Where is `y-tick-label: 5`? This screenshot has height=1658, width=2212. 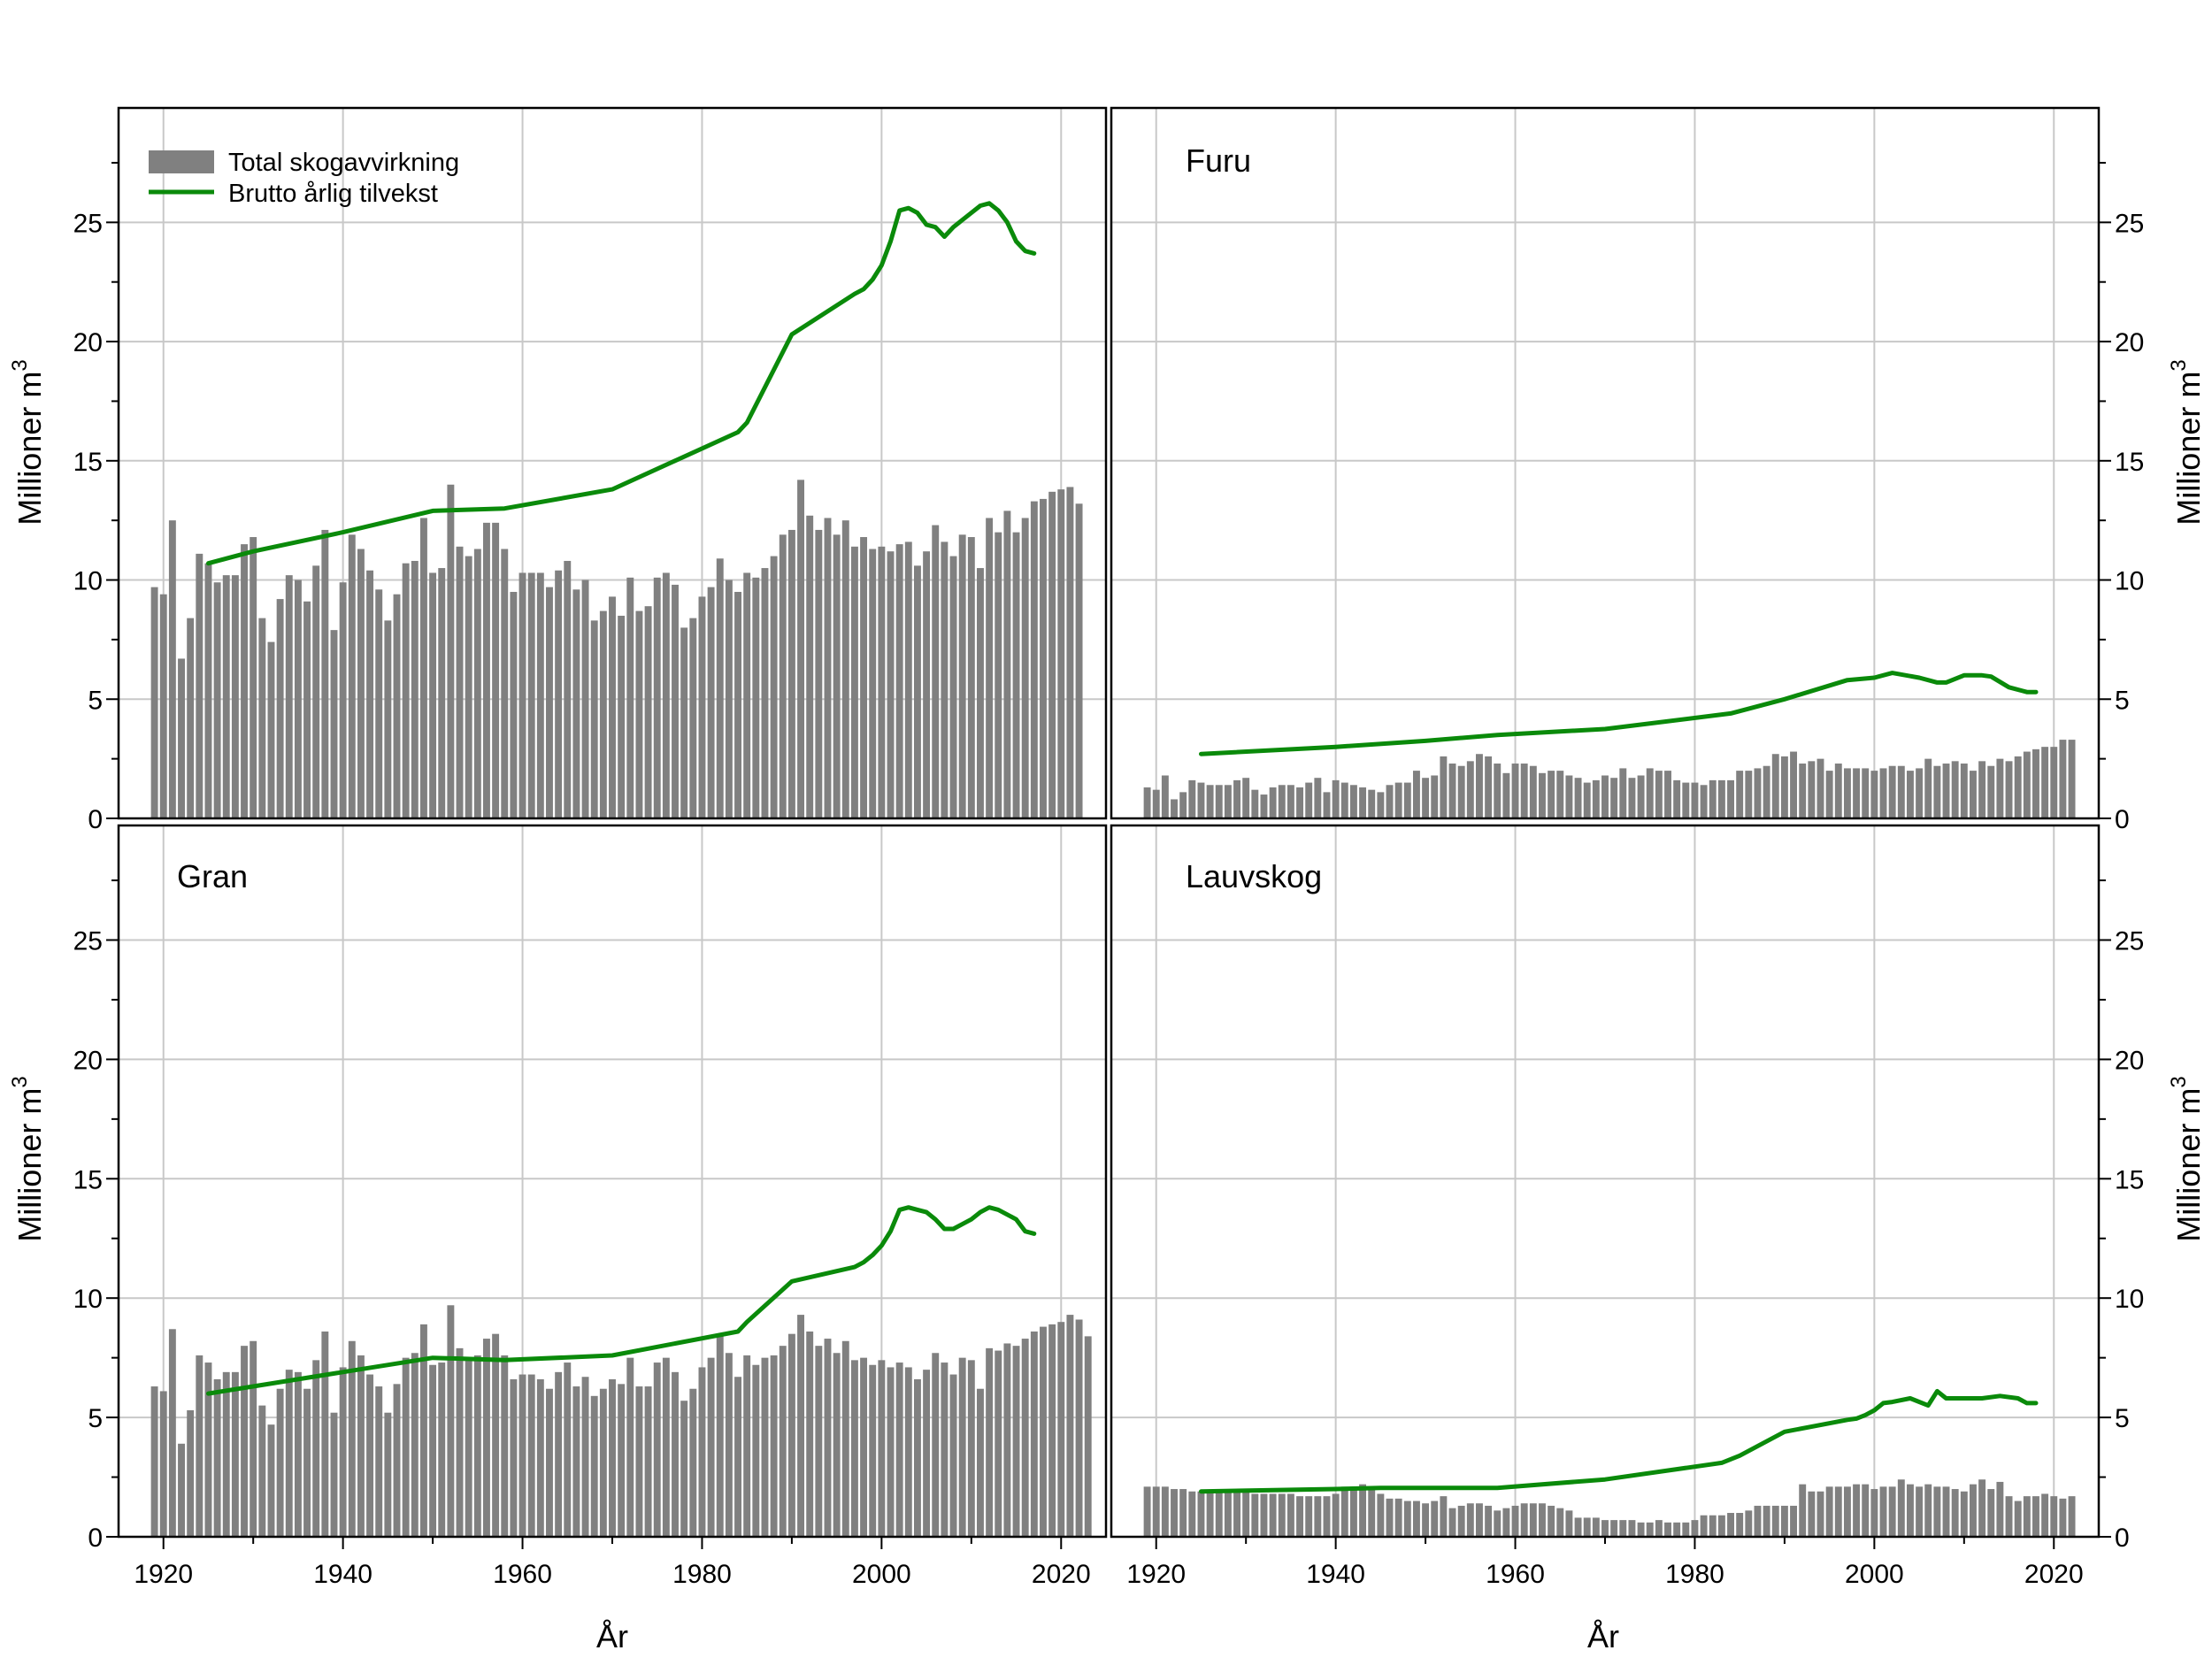 y-tick-label: 5 is located at coordinates (96, 700).